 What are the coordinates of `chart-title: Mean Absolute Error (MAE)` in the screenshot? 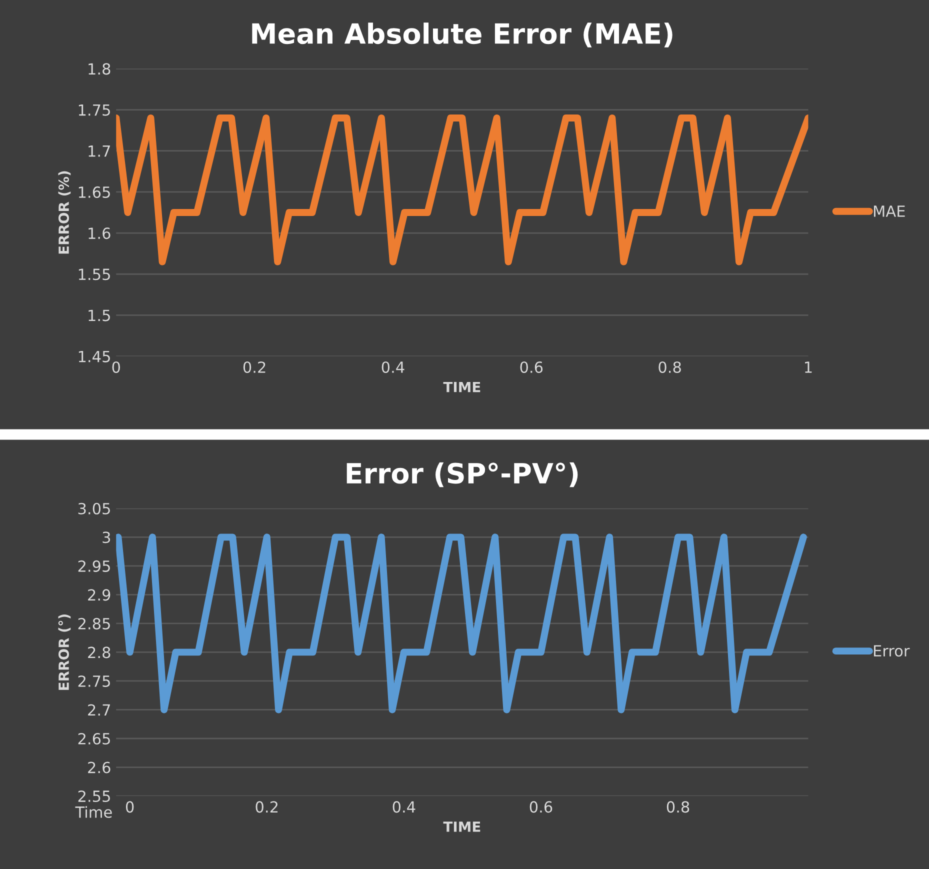 It's located at (462, 35).